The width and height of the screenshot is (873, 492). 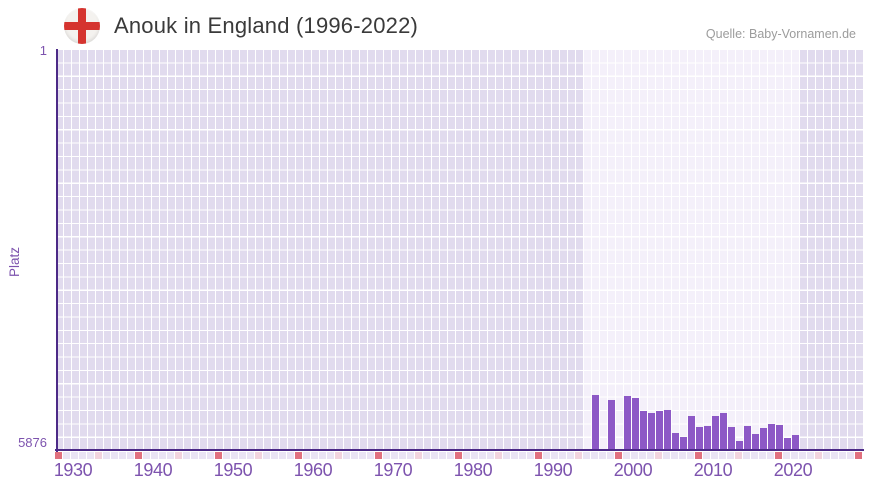 What do you see at coordinates (579, 455) in the screenshot?
I see `half-decade-marker-1995` at bounding box center [579, 455].